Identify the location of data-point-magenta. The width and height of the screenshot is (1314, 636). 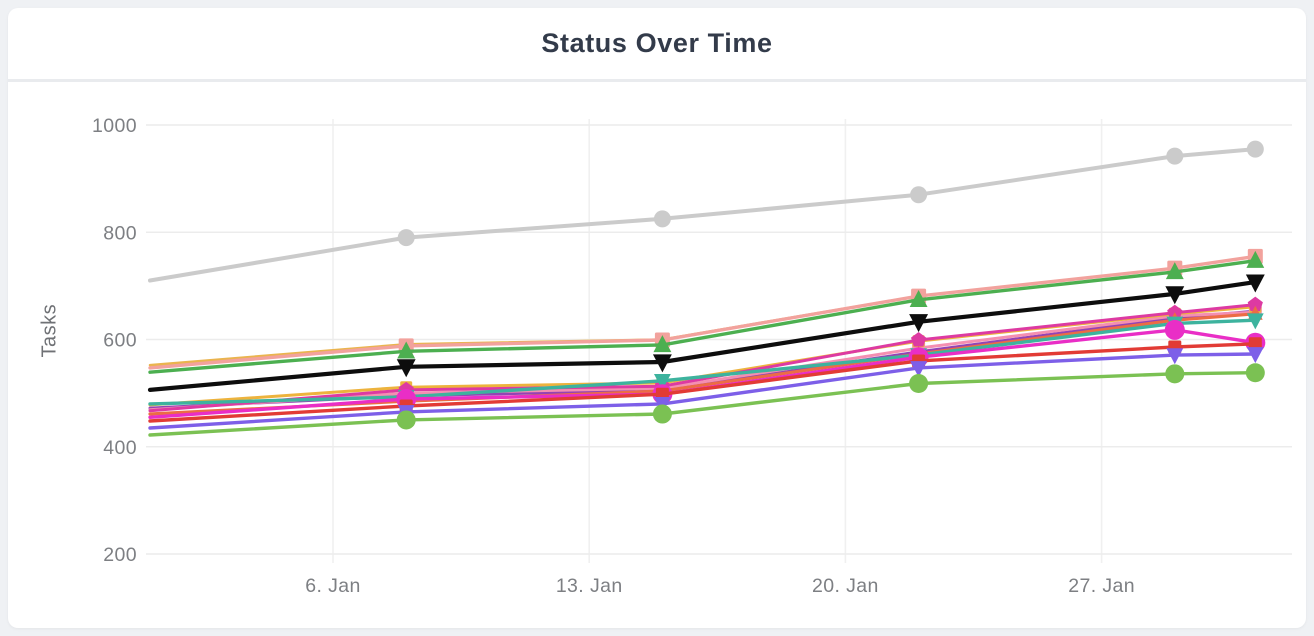
(1174, 329).